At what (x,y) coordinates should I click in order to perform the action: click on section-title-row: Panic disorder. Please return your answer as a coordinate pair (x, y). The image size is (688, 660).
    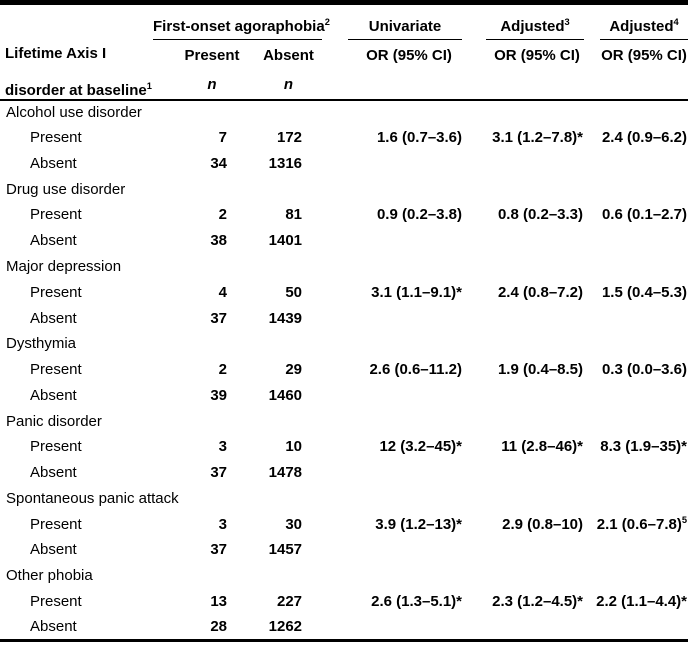
    Looking at the image, I should click on (344, 422).